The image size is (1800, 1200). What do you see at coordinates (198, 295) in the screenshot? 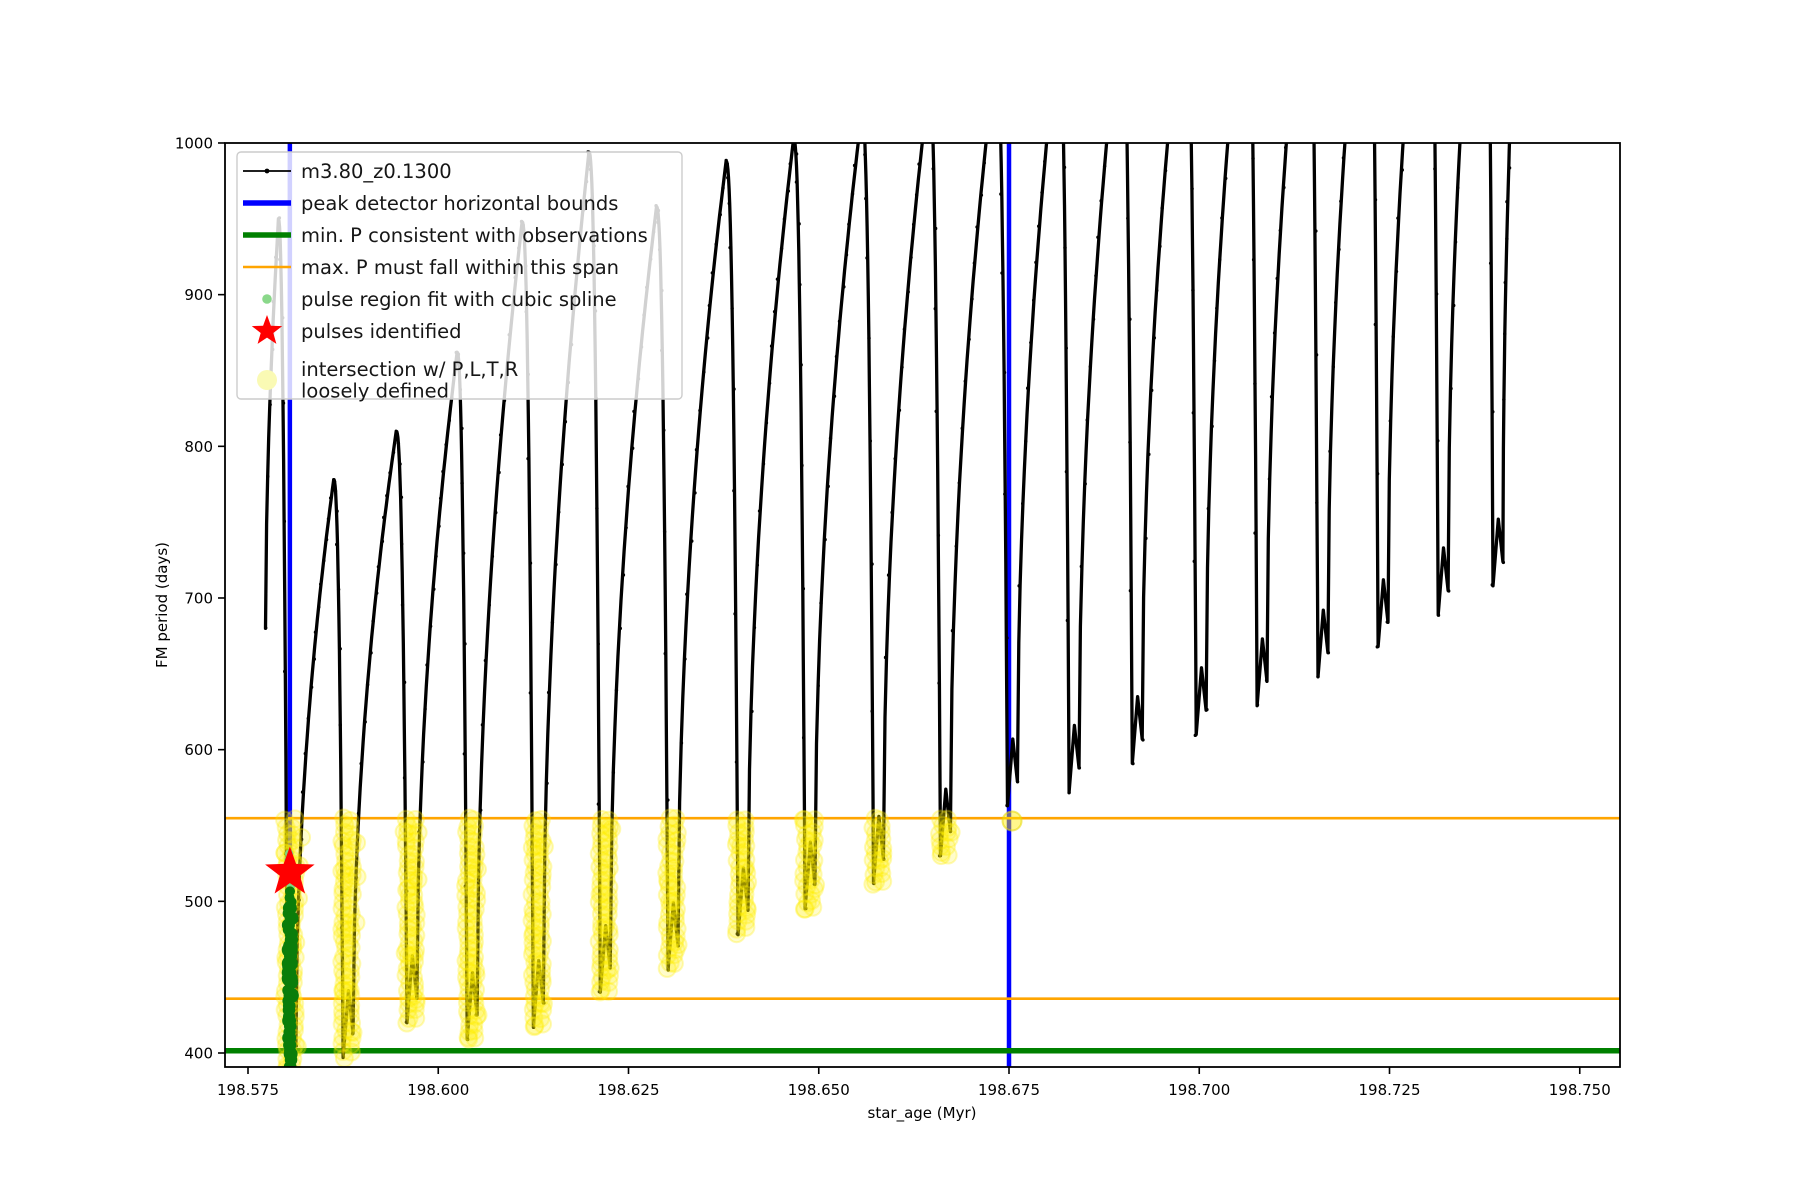
I see `y-tick-label: 900` at bounding box center [198, 295].